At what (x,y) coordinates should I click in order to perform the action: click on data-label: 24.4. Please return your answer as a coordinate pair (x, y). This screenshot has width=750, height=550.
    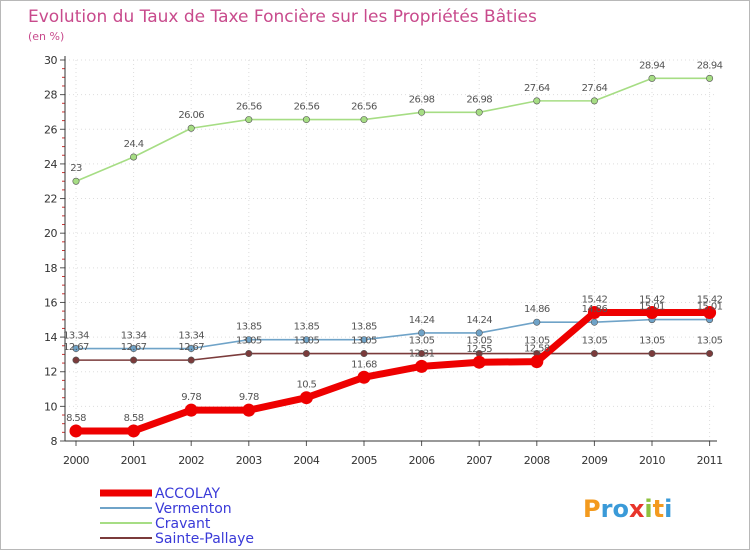
    Looking at the image, I should click on (134, 144).